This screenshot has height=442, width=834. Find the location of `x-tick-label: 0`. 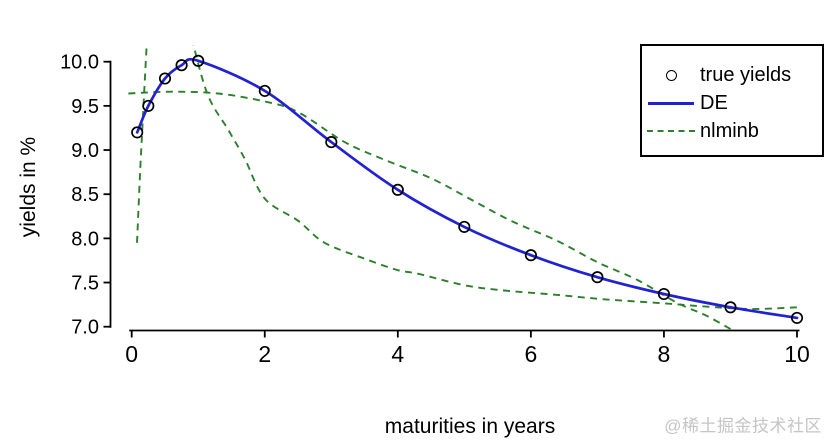

x-tick-label: 0 is located at coordinates (131, 354).